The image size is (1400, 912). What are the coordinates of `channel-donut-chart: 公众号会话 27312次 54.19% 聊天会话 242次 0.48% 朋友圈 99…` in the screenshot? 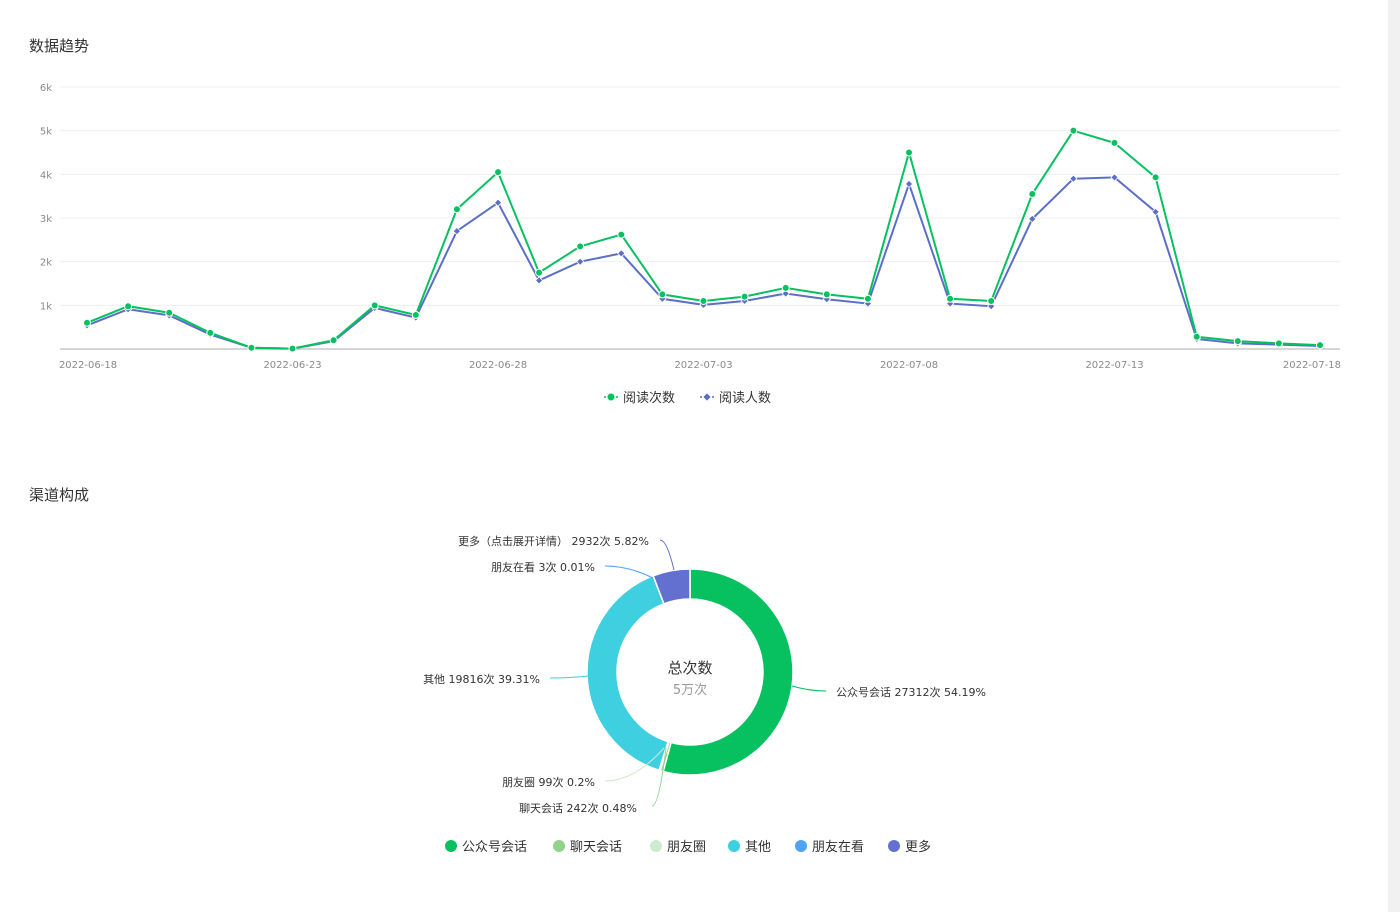 It's located at (704, 694).